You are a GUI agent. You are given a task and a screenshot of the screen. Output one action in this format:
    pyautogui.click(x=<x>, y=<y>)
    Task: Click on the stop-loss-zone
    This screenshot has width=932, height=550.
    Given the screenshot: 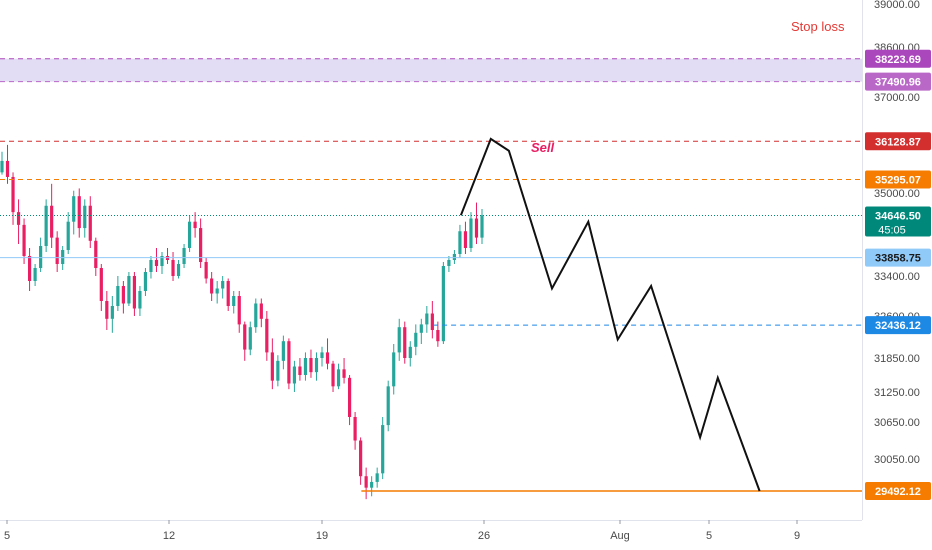 What is the action you would take?
    pyautogui.click(x=431, y=70)
    